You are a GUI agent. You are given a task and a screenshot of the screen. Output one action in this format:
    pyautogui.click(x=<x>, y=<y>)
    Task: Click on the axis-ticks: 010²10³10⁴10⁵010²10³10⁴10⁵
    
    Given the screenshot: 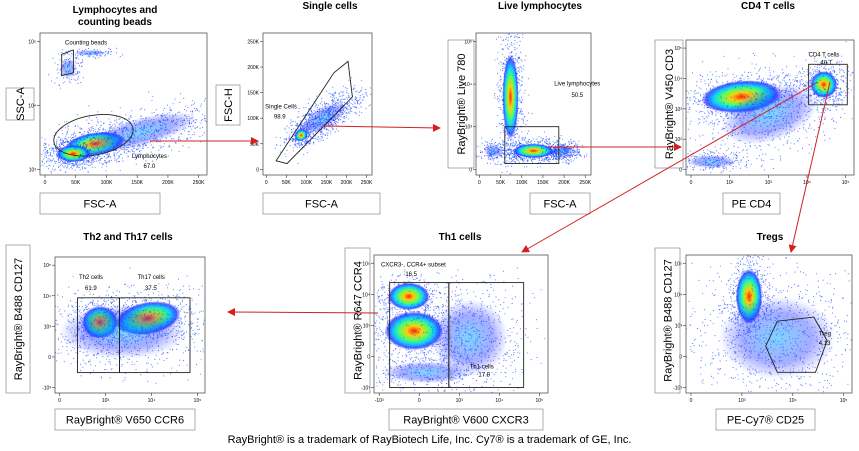 What is the action you would take?
    pyautogui.click(x=761, y=116)
    